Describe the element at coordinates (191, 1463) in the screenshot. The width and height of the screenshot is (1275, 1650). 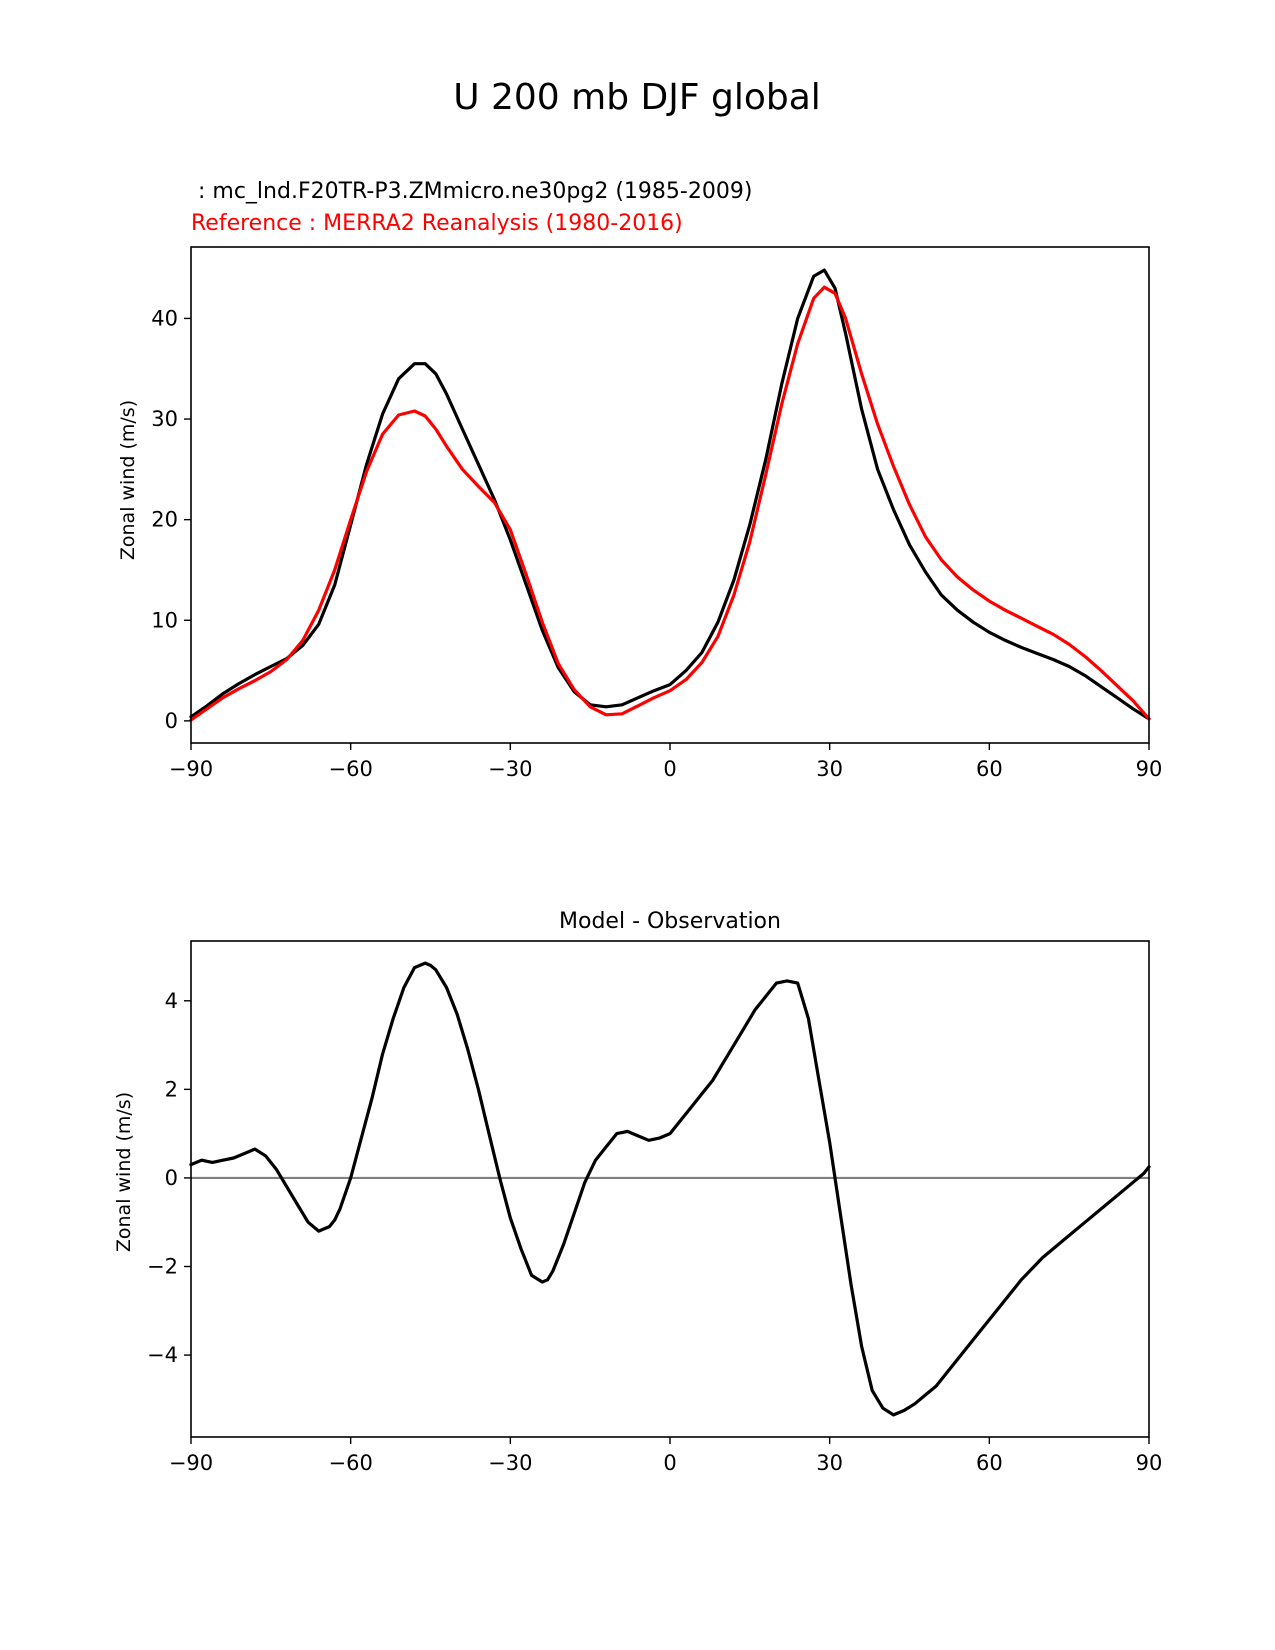
I see `bottom-panel-xtick-label: −90` at that location.